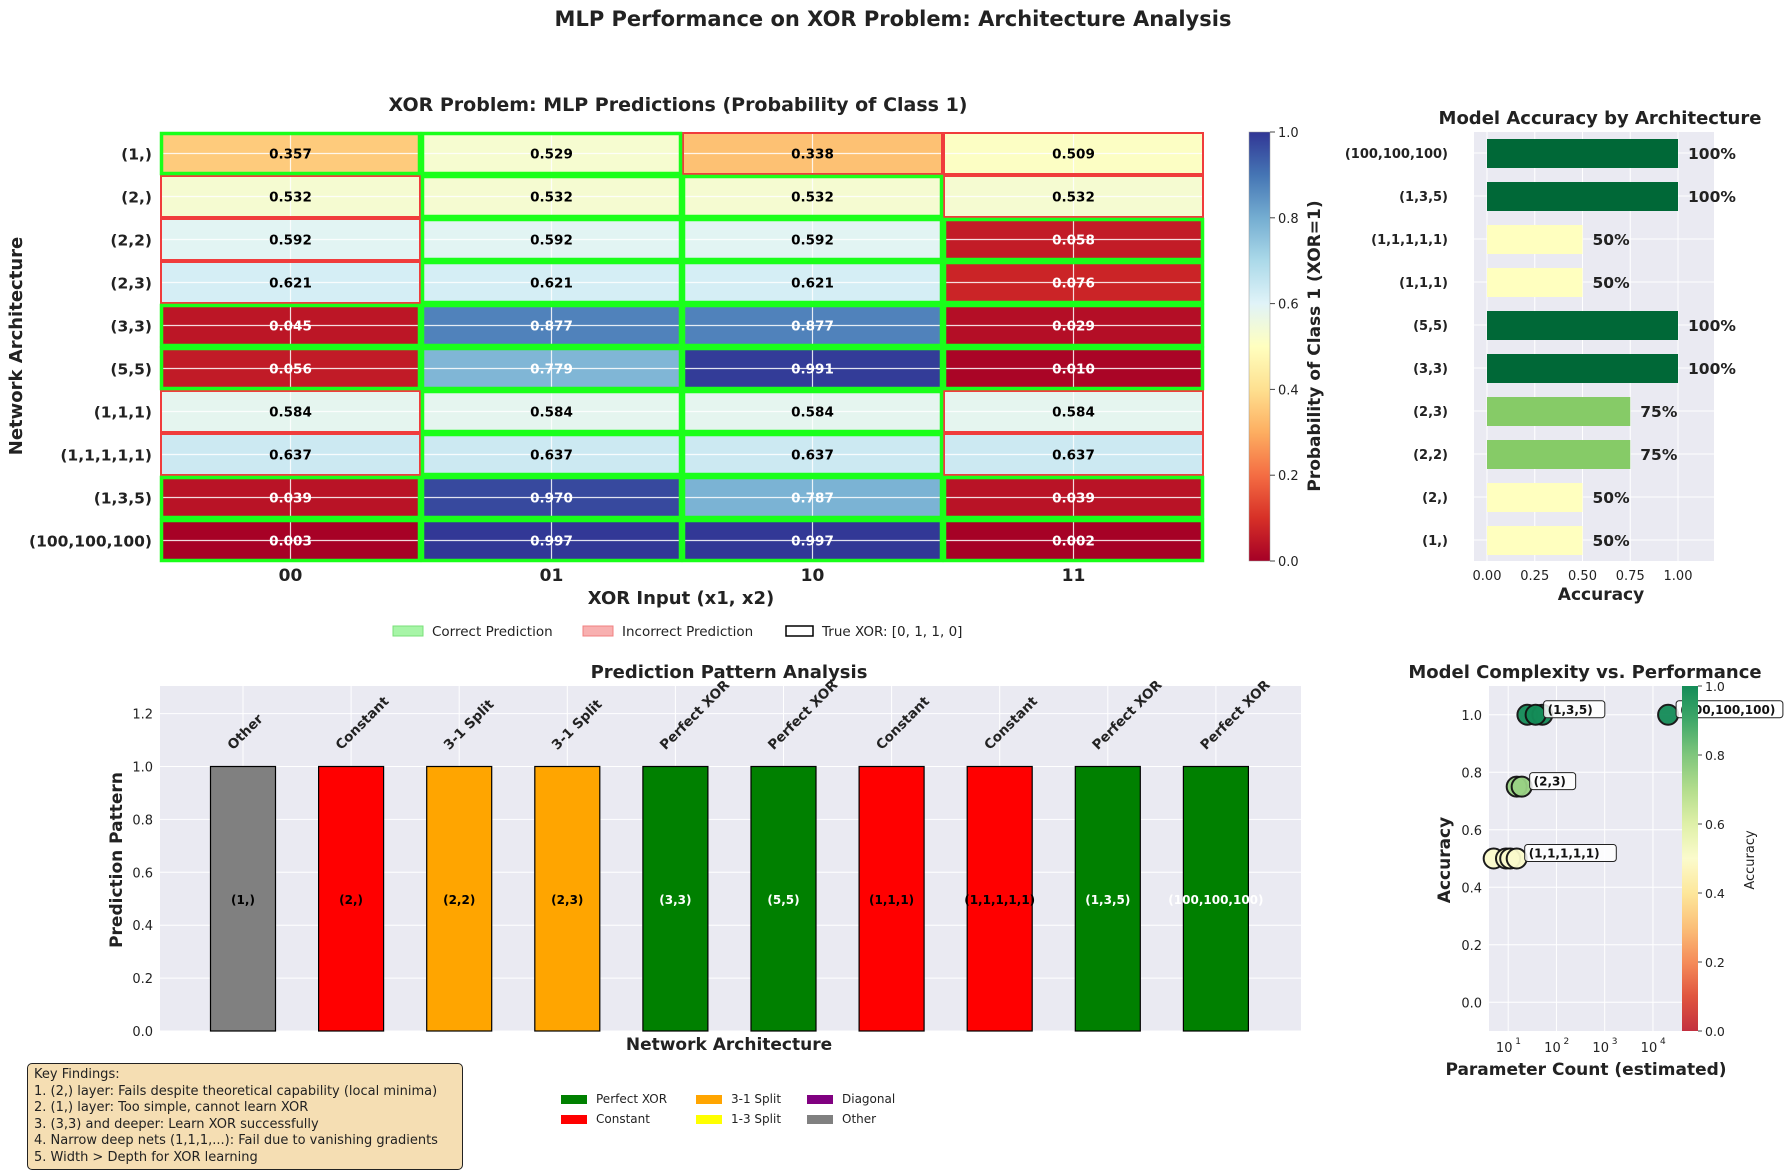  I want to click on scatter-x-tick-exponent: 4, so click(1663, 1042).